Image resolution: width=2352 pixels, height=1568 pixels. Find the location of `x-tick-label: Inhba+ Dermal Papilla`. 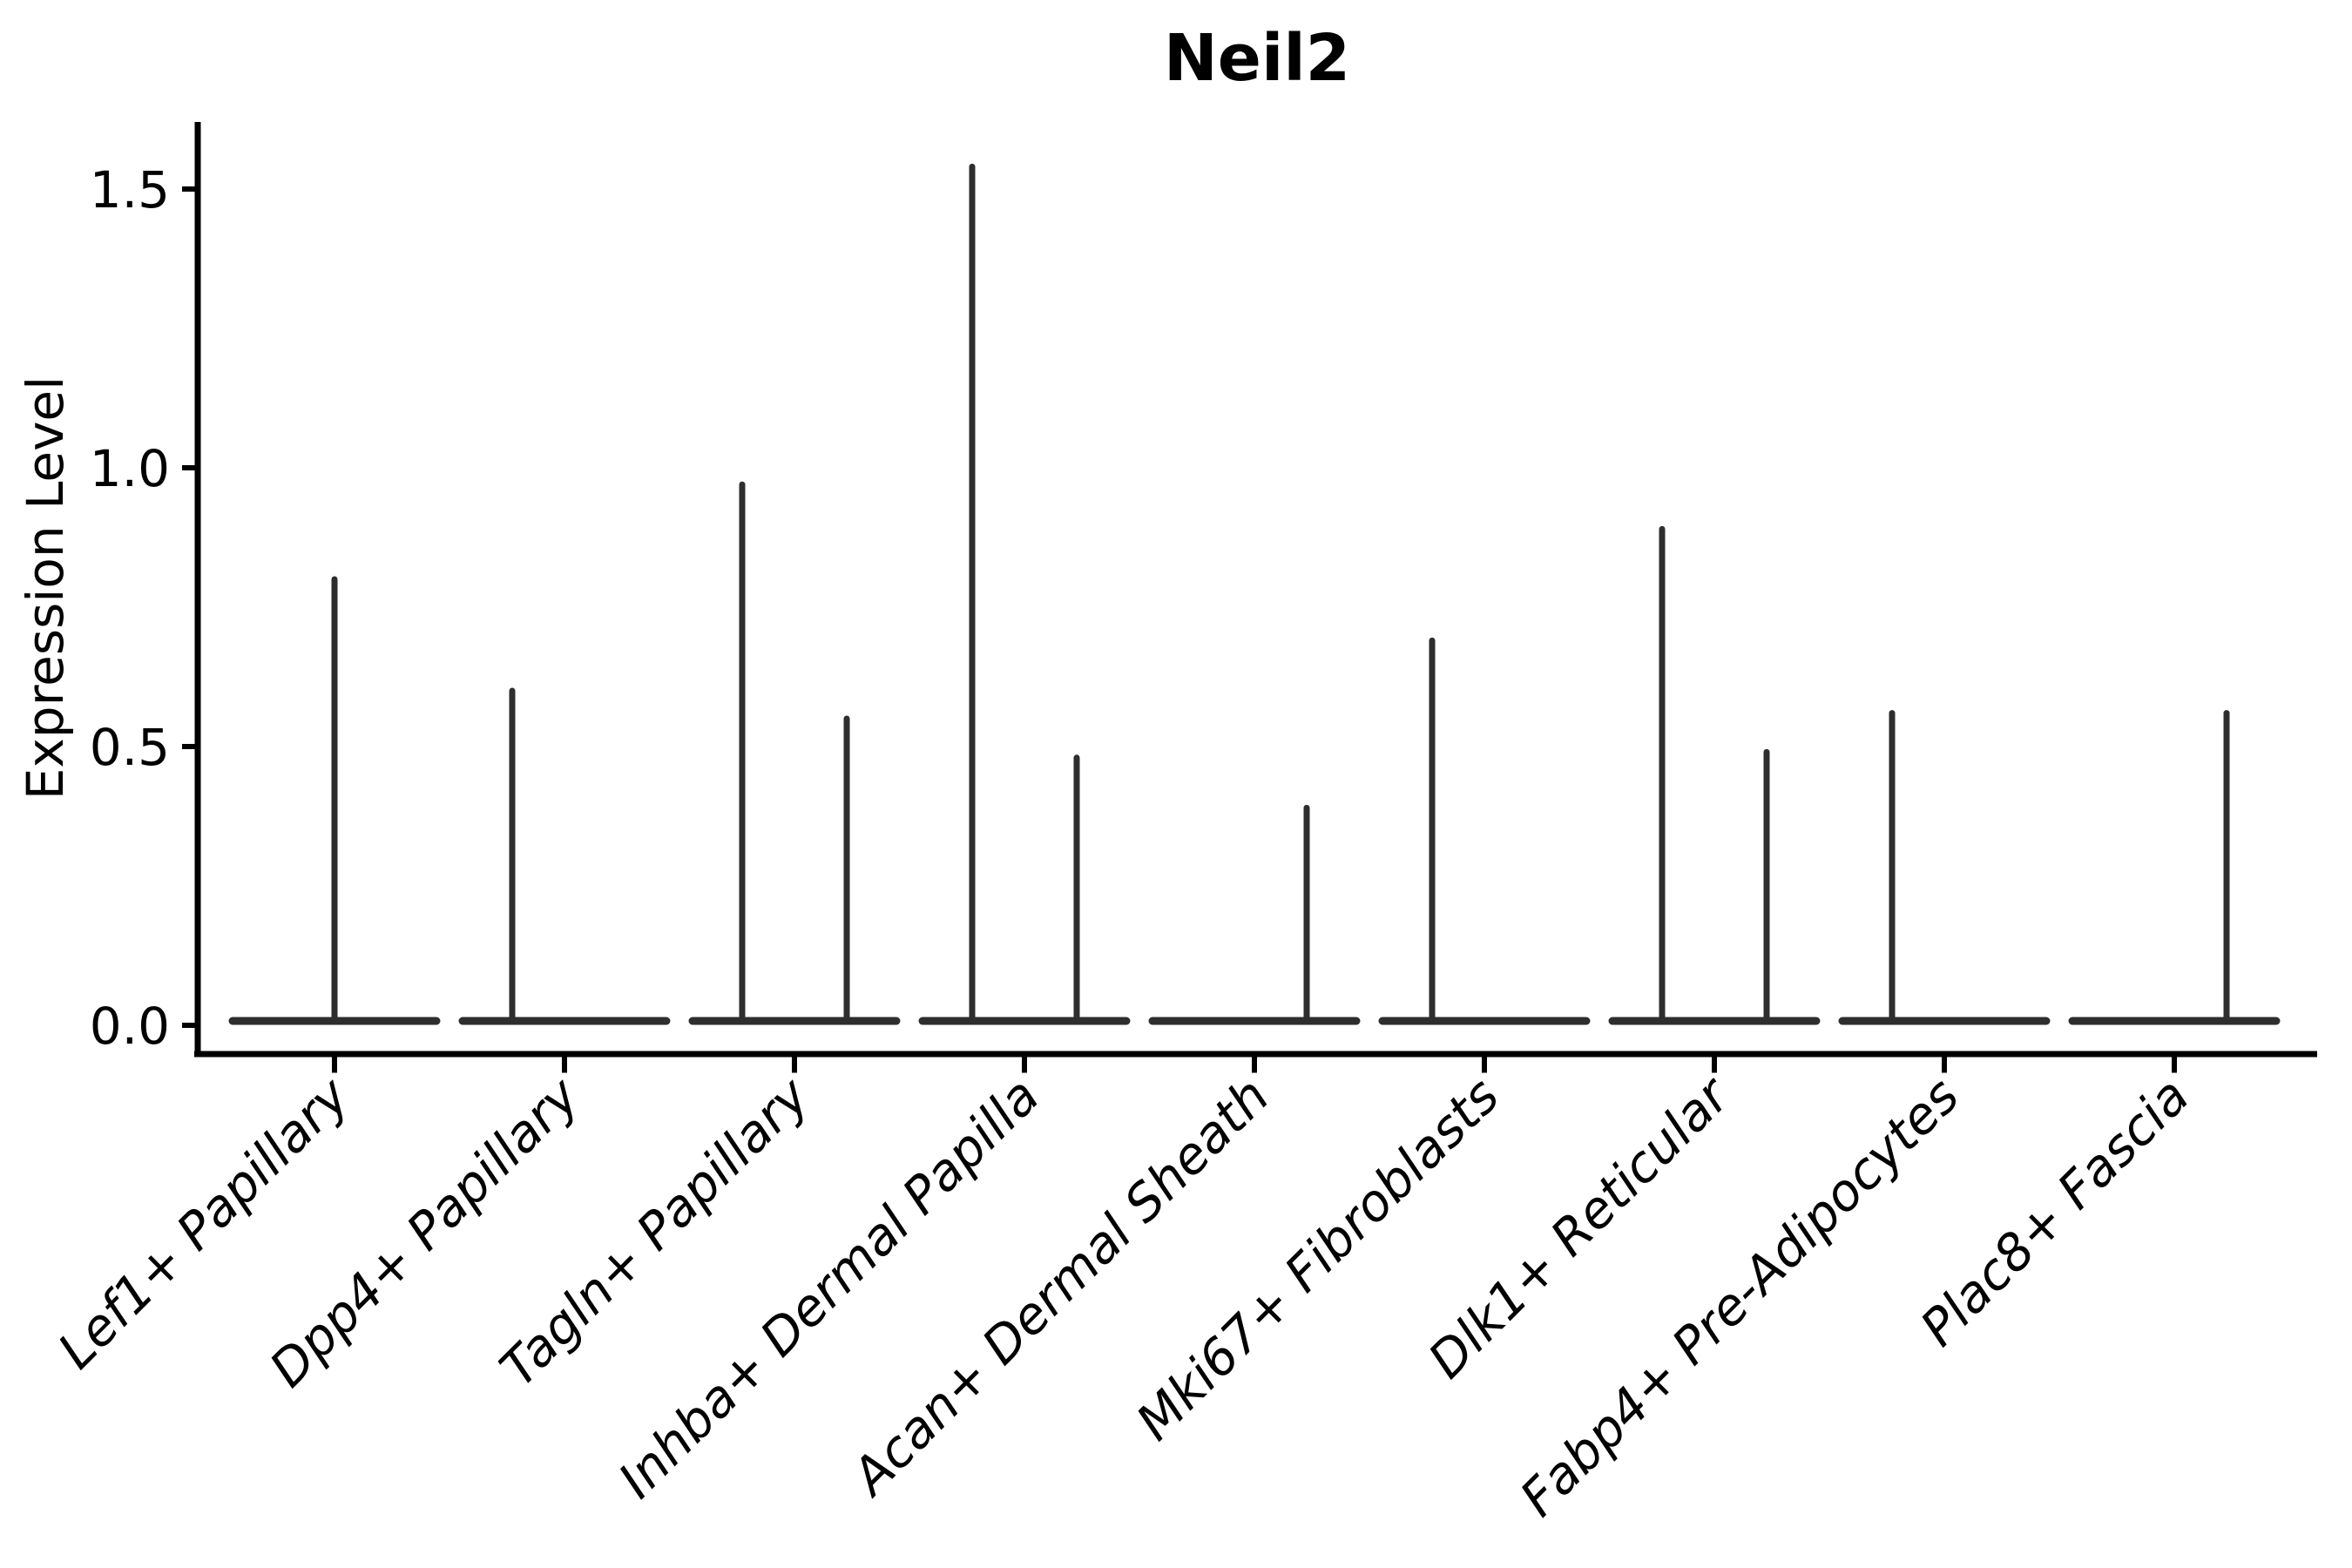

x-tick-label: Inhba+ Dermal Papilla is located at coordinates (829, 1288).